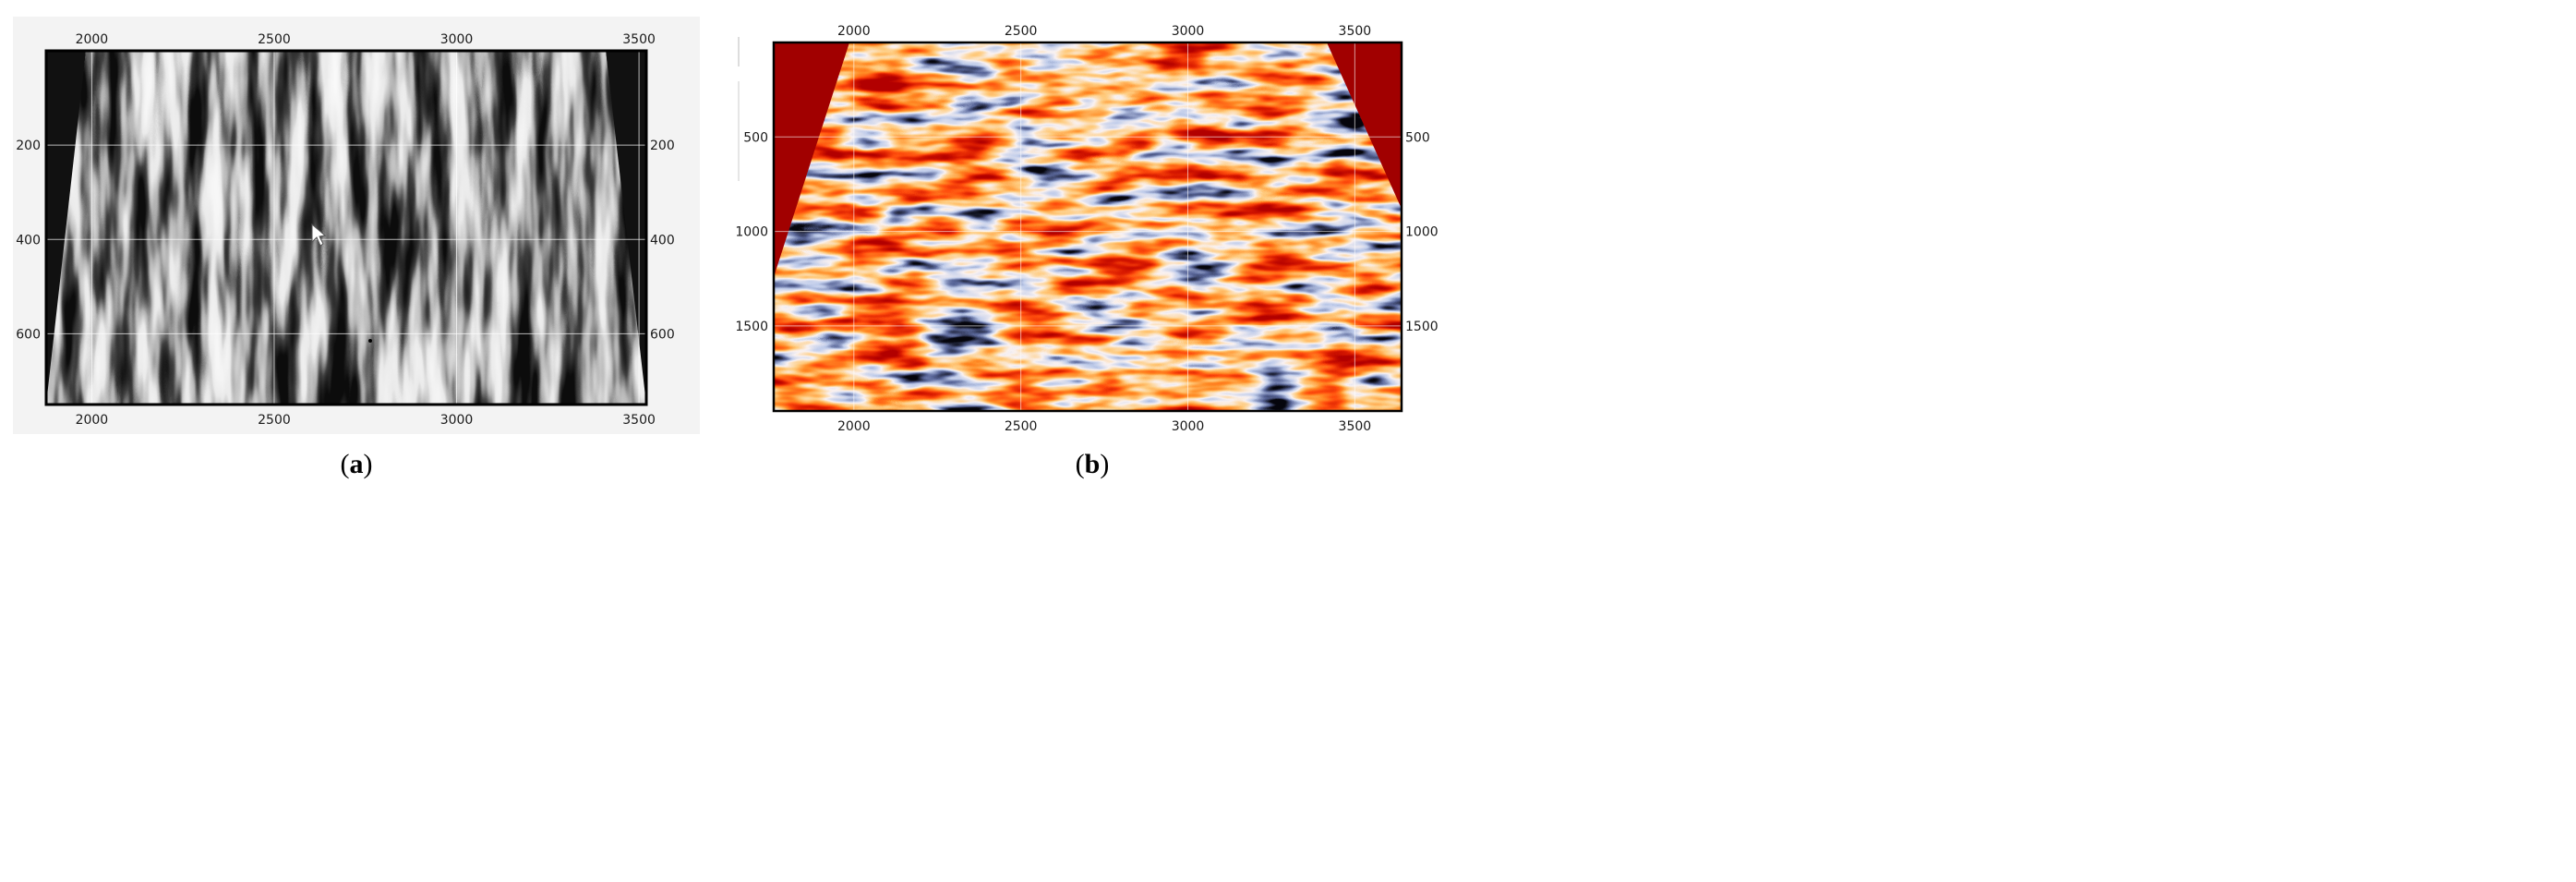 The image size is (2576, 882). I want to click on panel-b-label: (b), so click(1093, 464).